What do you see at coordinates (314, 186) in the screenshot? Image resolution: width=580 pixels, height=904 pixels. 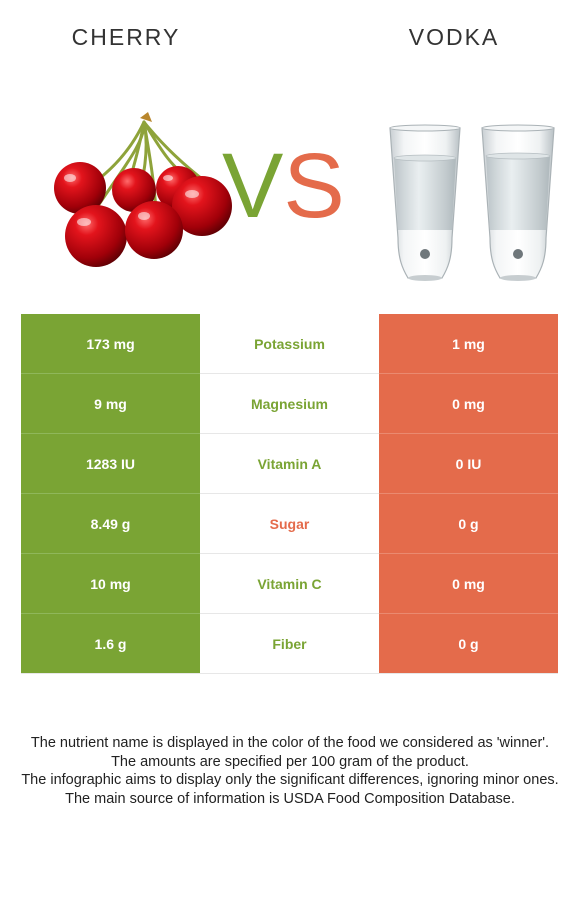 I see `vs-letter-s: S` at bounding box center [314, 186].